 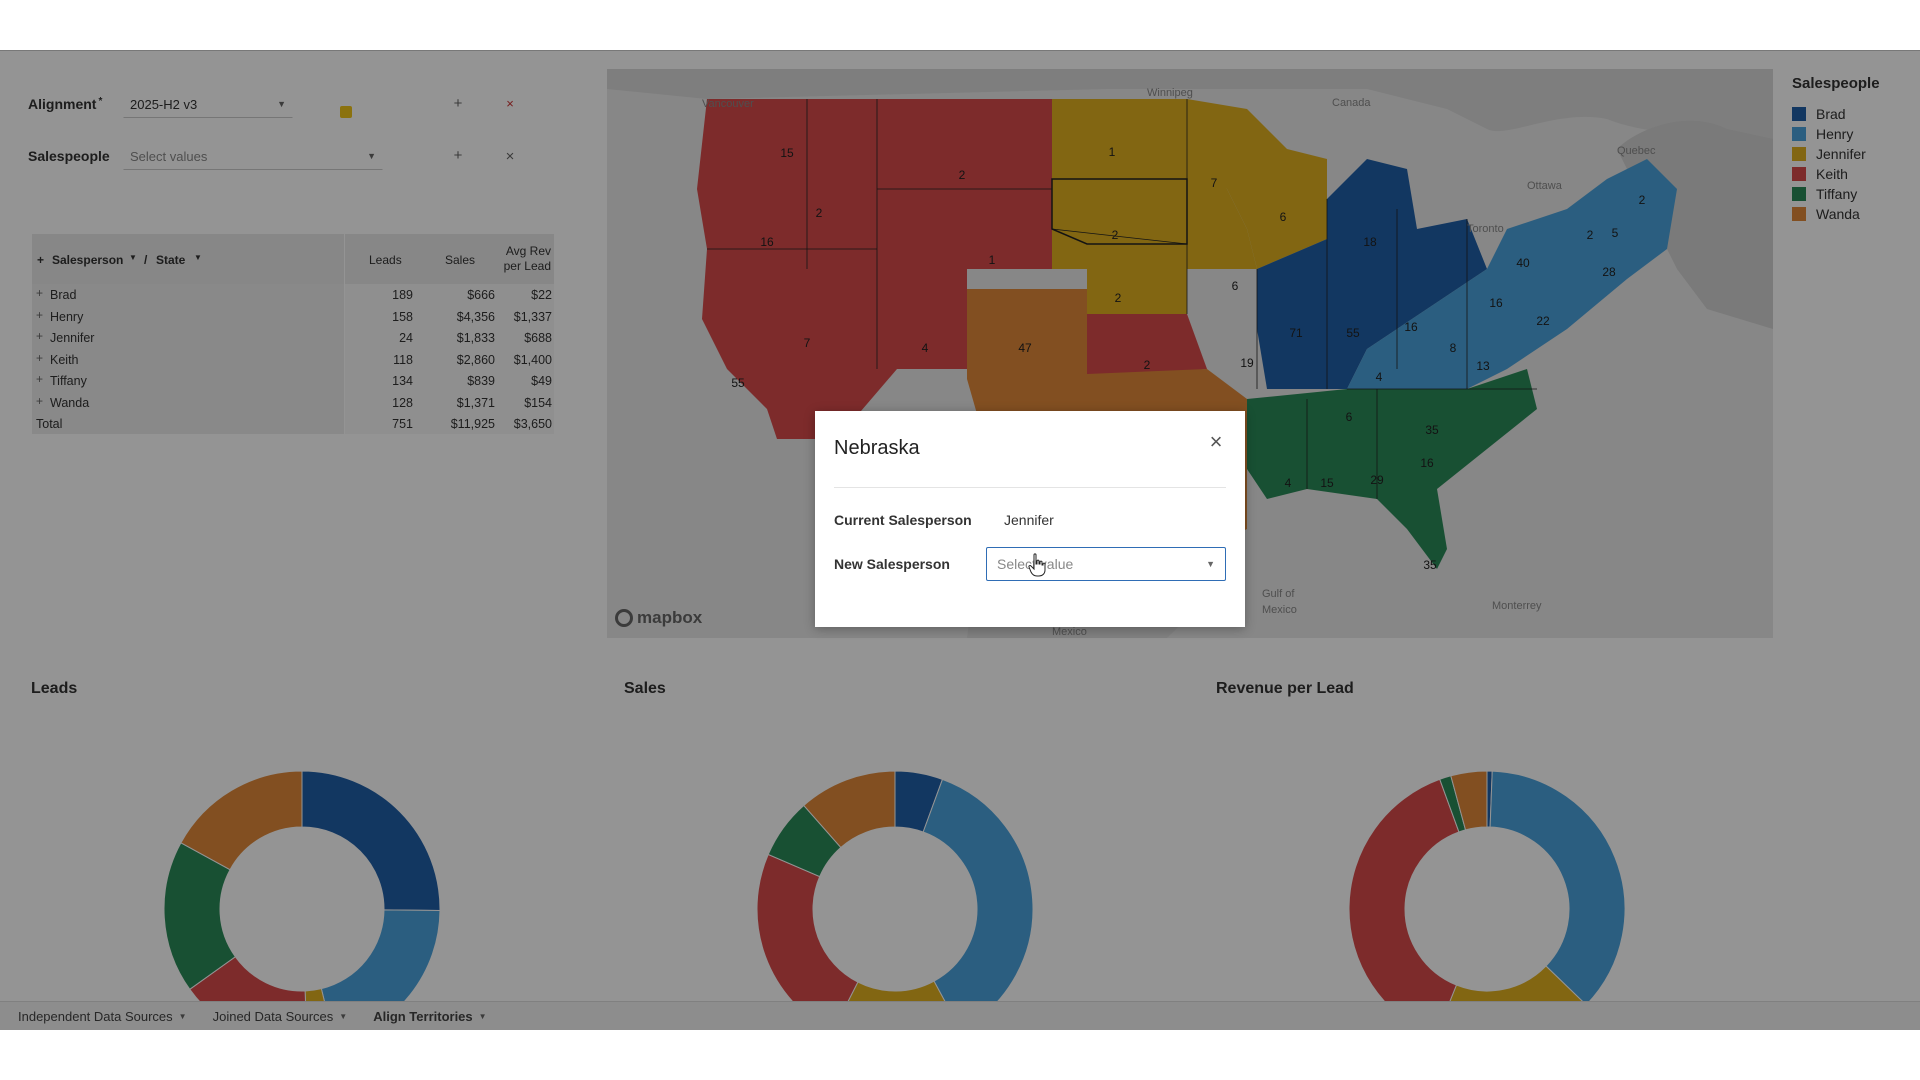 I want to click on row-avg-rev: $1,337, so click(x=532, y=316).